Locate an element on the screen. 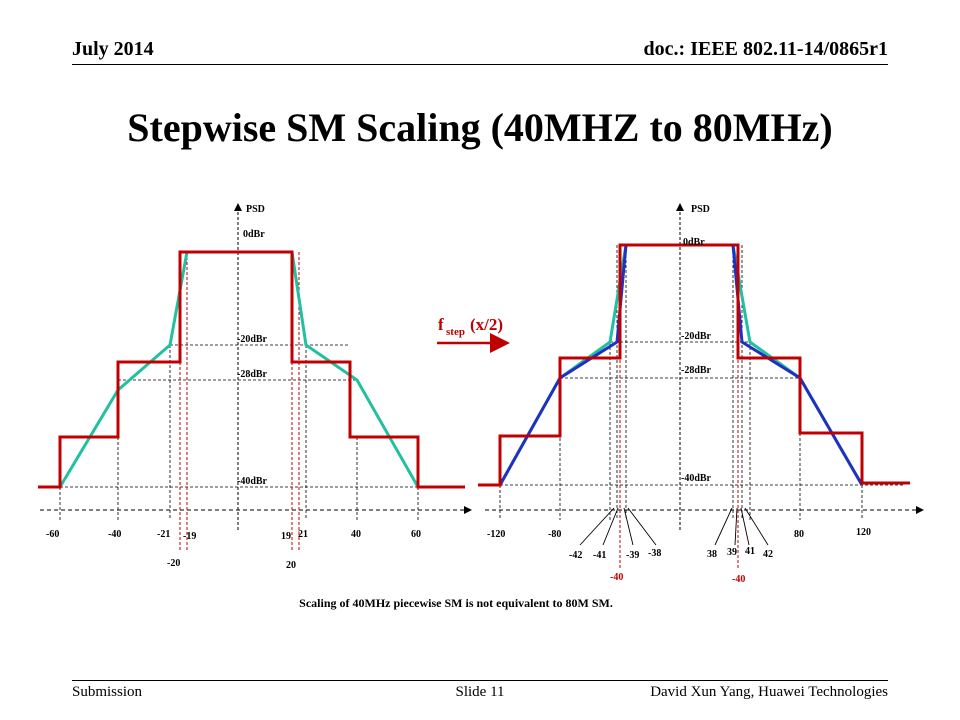 The image size is (960, 720). left-level-0: 0dBr is located at coordinates (254, 234).